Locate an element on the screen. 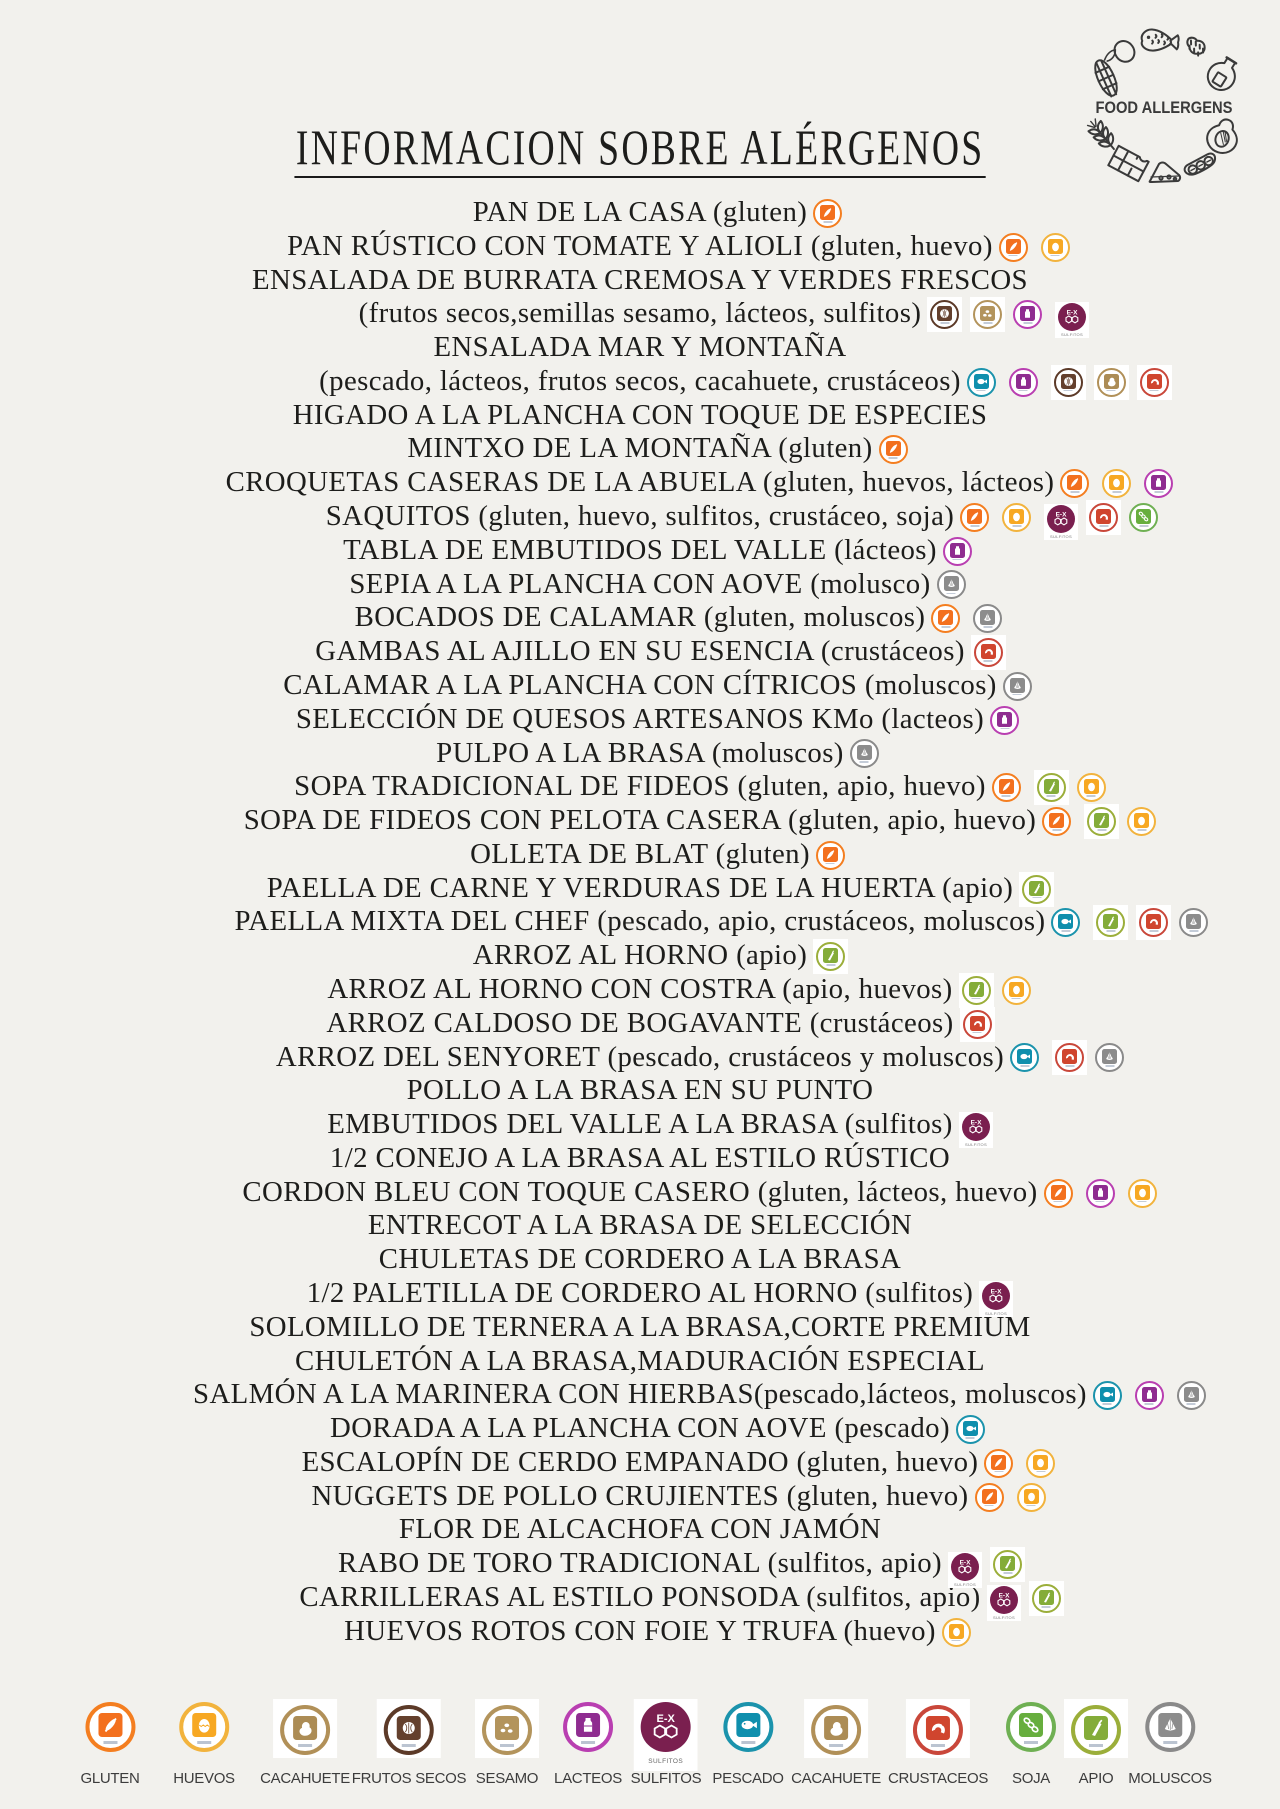 This screenshot has width=1280, height=1809. svg-text: FOOD ALLERGENS is located at coordinates (1164, 108).